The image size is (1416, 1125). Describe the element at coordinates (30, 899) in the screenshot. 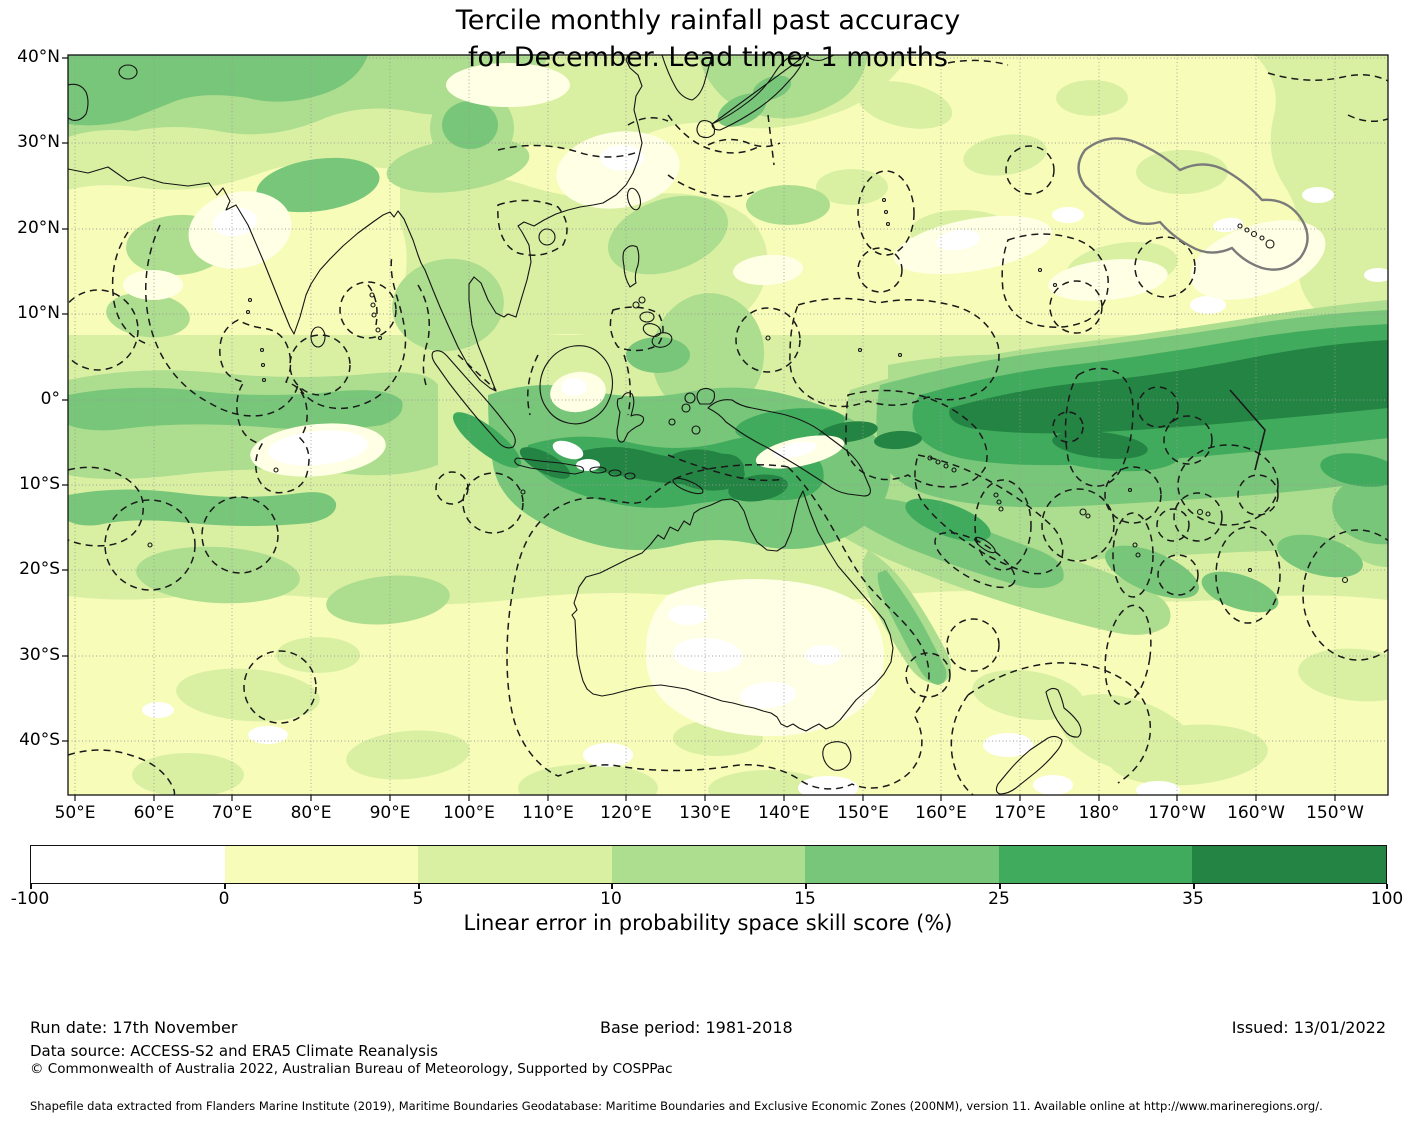

I see `colorbar-tick-neg100: -100` at that location.